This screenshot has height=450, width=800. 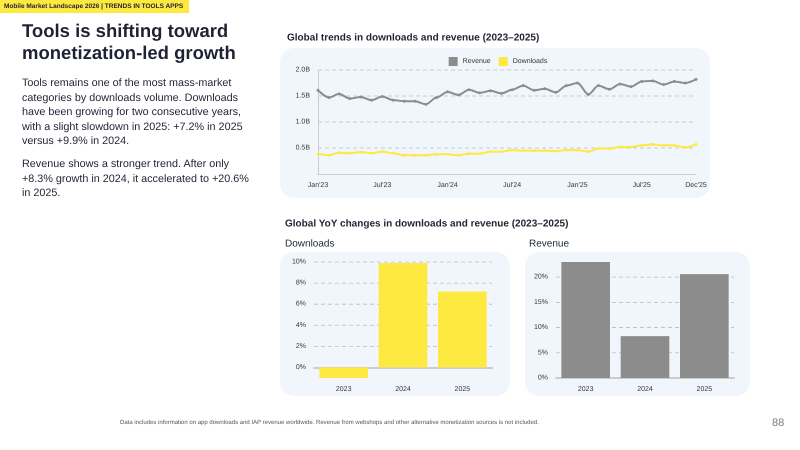 What do you see at coordinates (426, 224) in the screenshot?
I see `chart-title: Global YoY changes in downloads and revenue (2023–2025)` at bounding box center [426, 224].